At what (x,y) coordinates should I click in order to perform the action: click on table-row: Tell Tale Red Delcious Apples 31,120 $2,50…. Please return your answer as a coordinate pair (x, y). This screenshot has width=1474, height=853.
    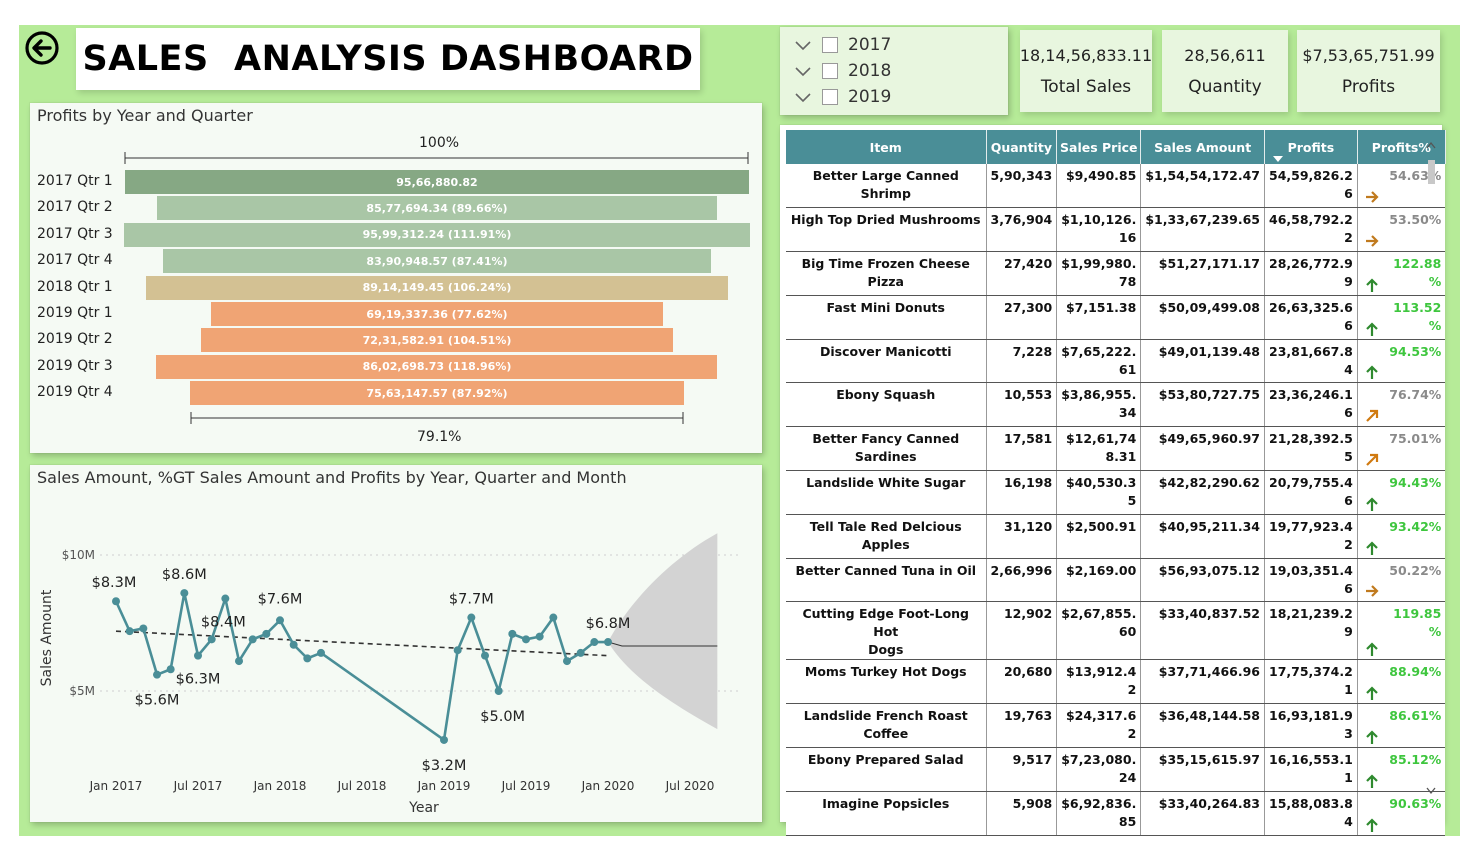
    Looking at the image, I should click on (1116, 536).